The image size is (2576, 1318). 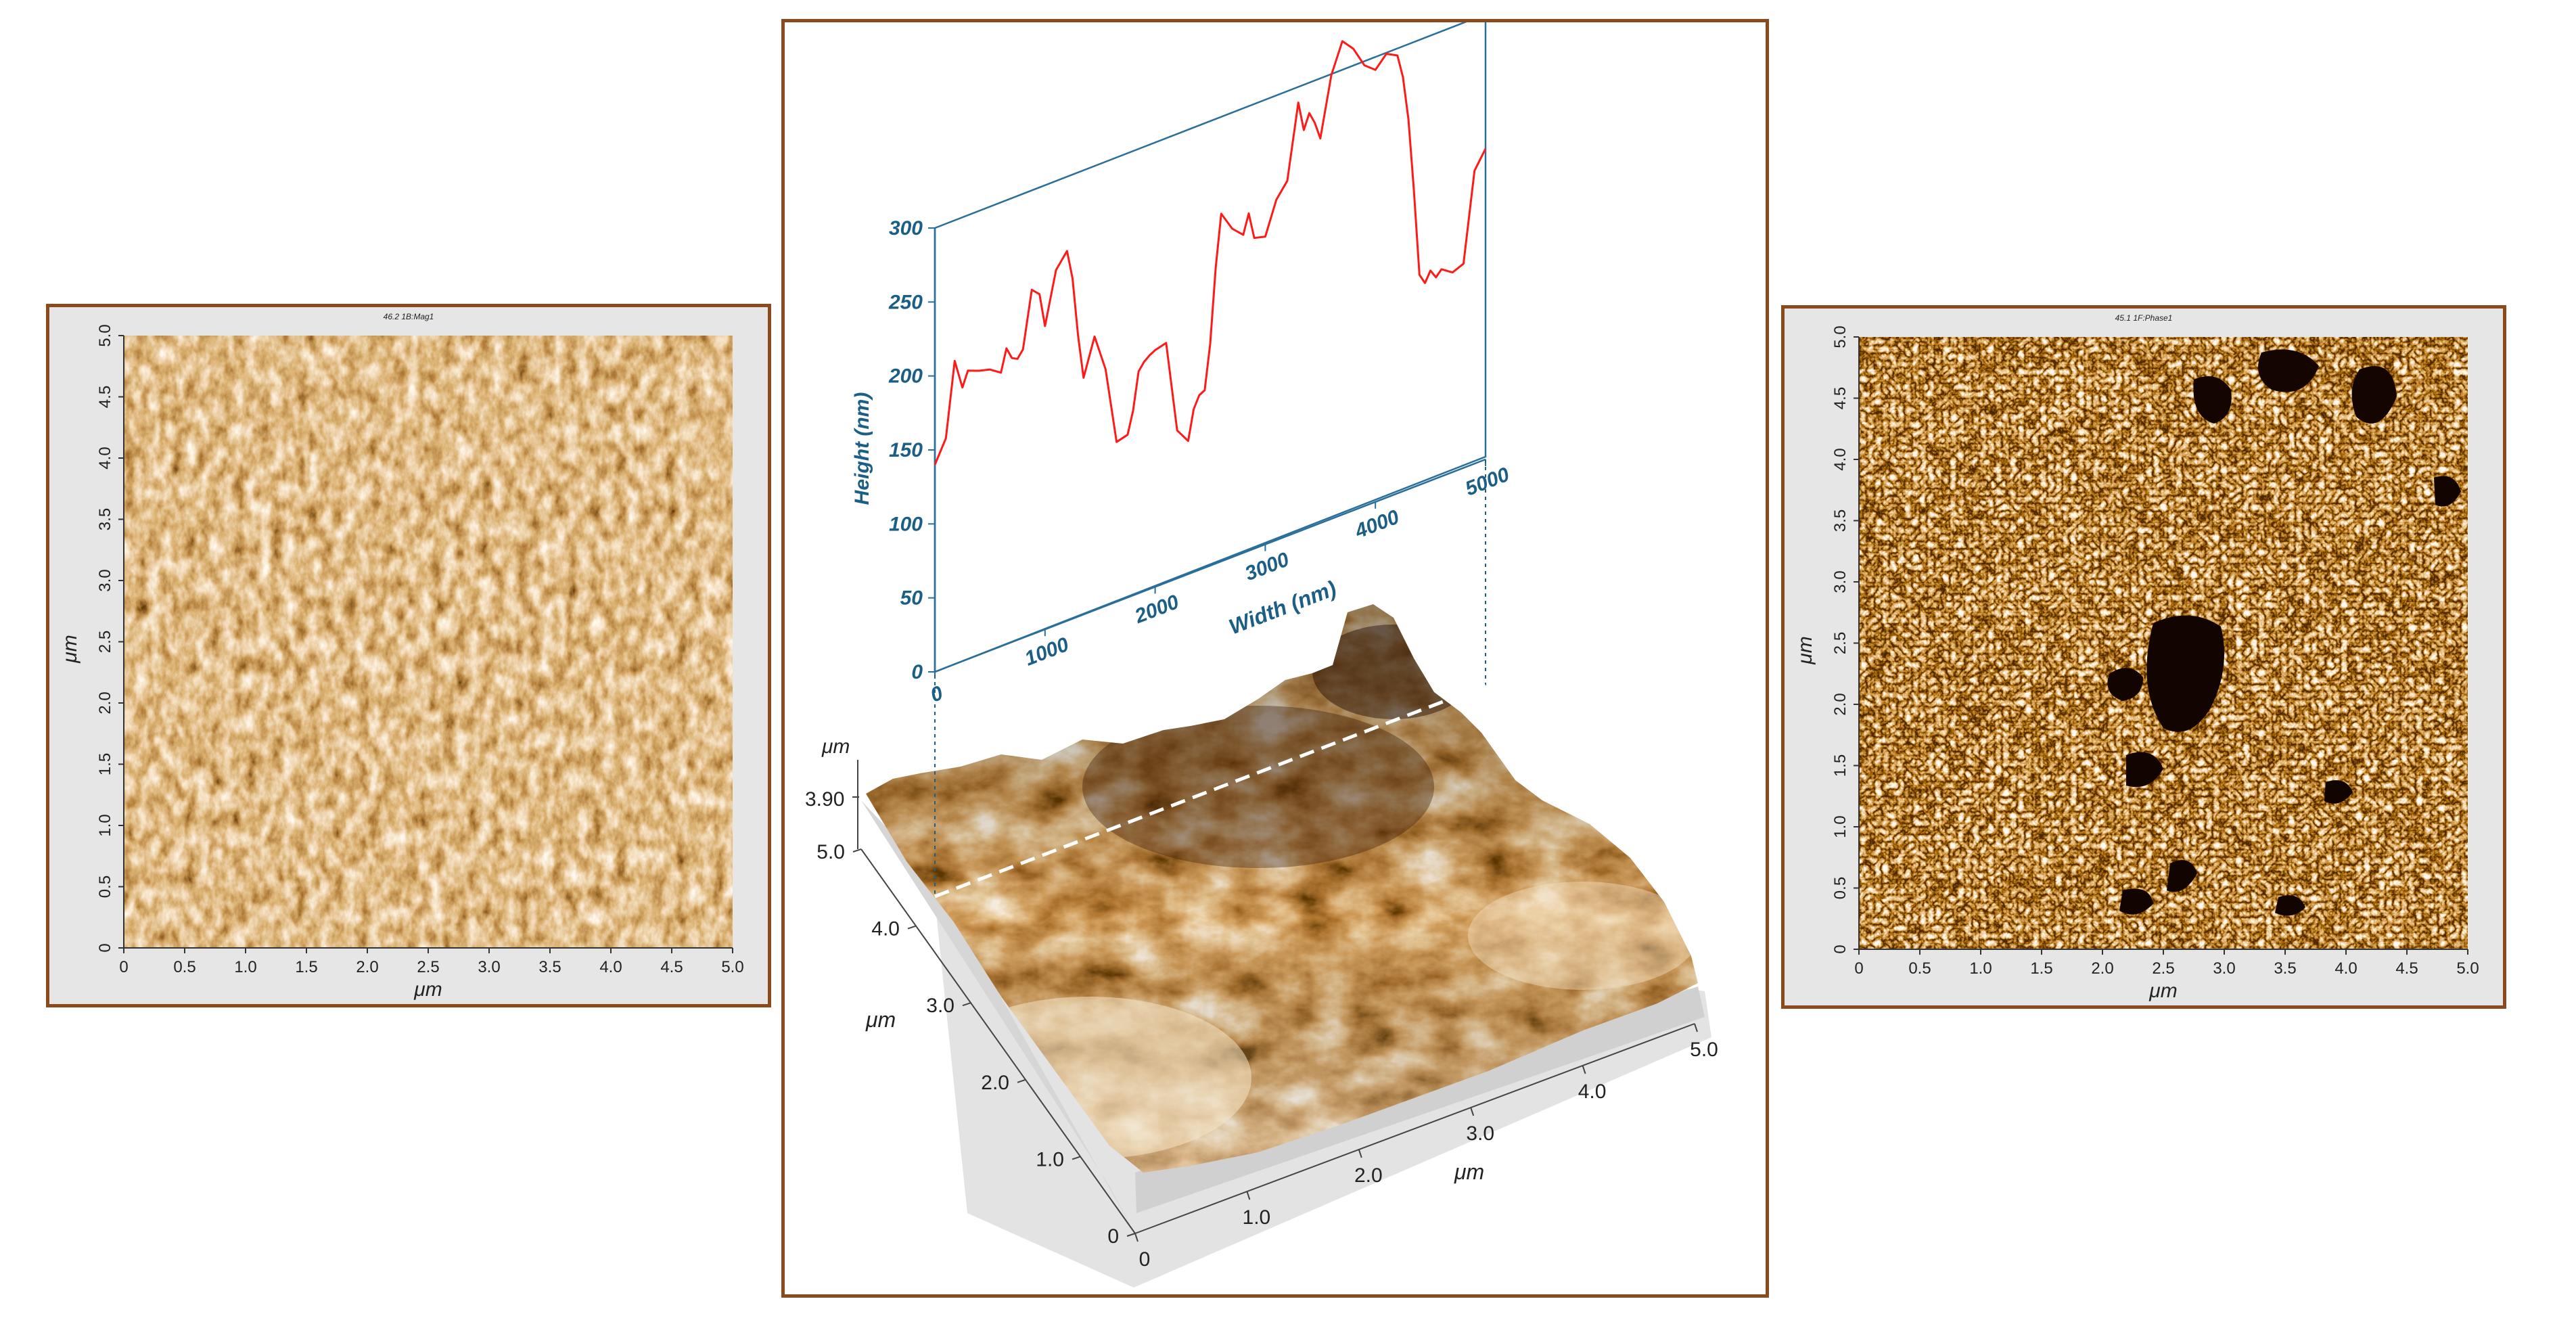 I want to click on topo-y-tick-label: 5.0, so click(x=830, y=852).